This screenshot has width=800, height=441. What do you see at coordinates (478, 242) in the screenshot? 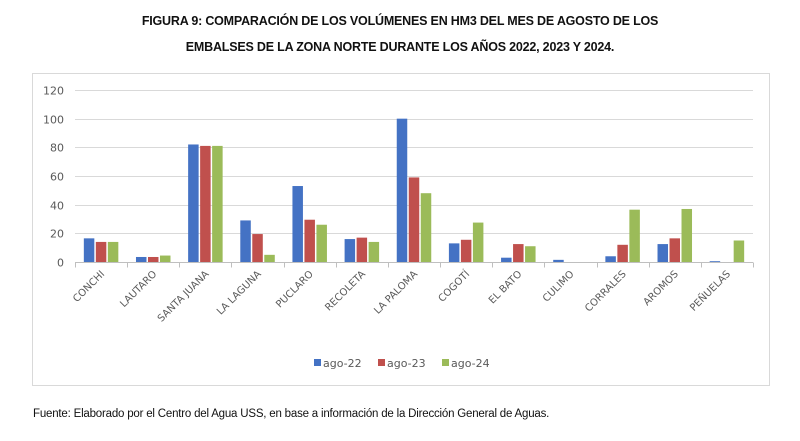
I see `bar-ago-24-cogotí` at bounding box center [478, 242].